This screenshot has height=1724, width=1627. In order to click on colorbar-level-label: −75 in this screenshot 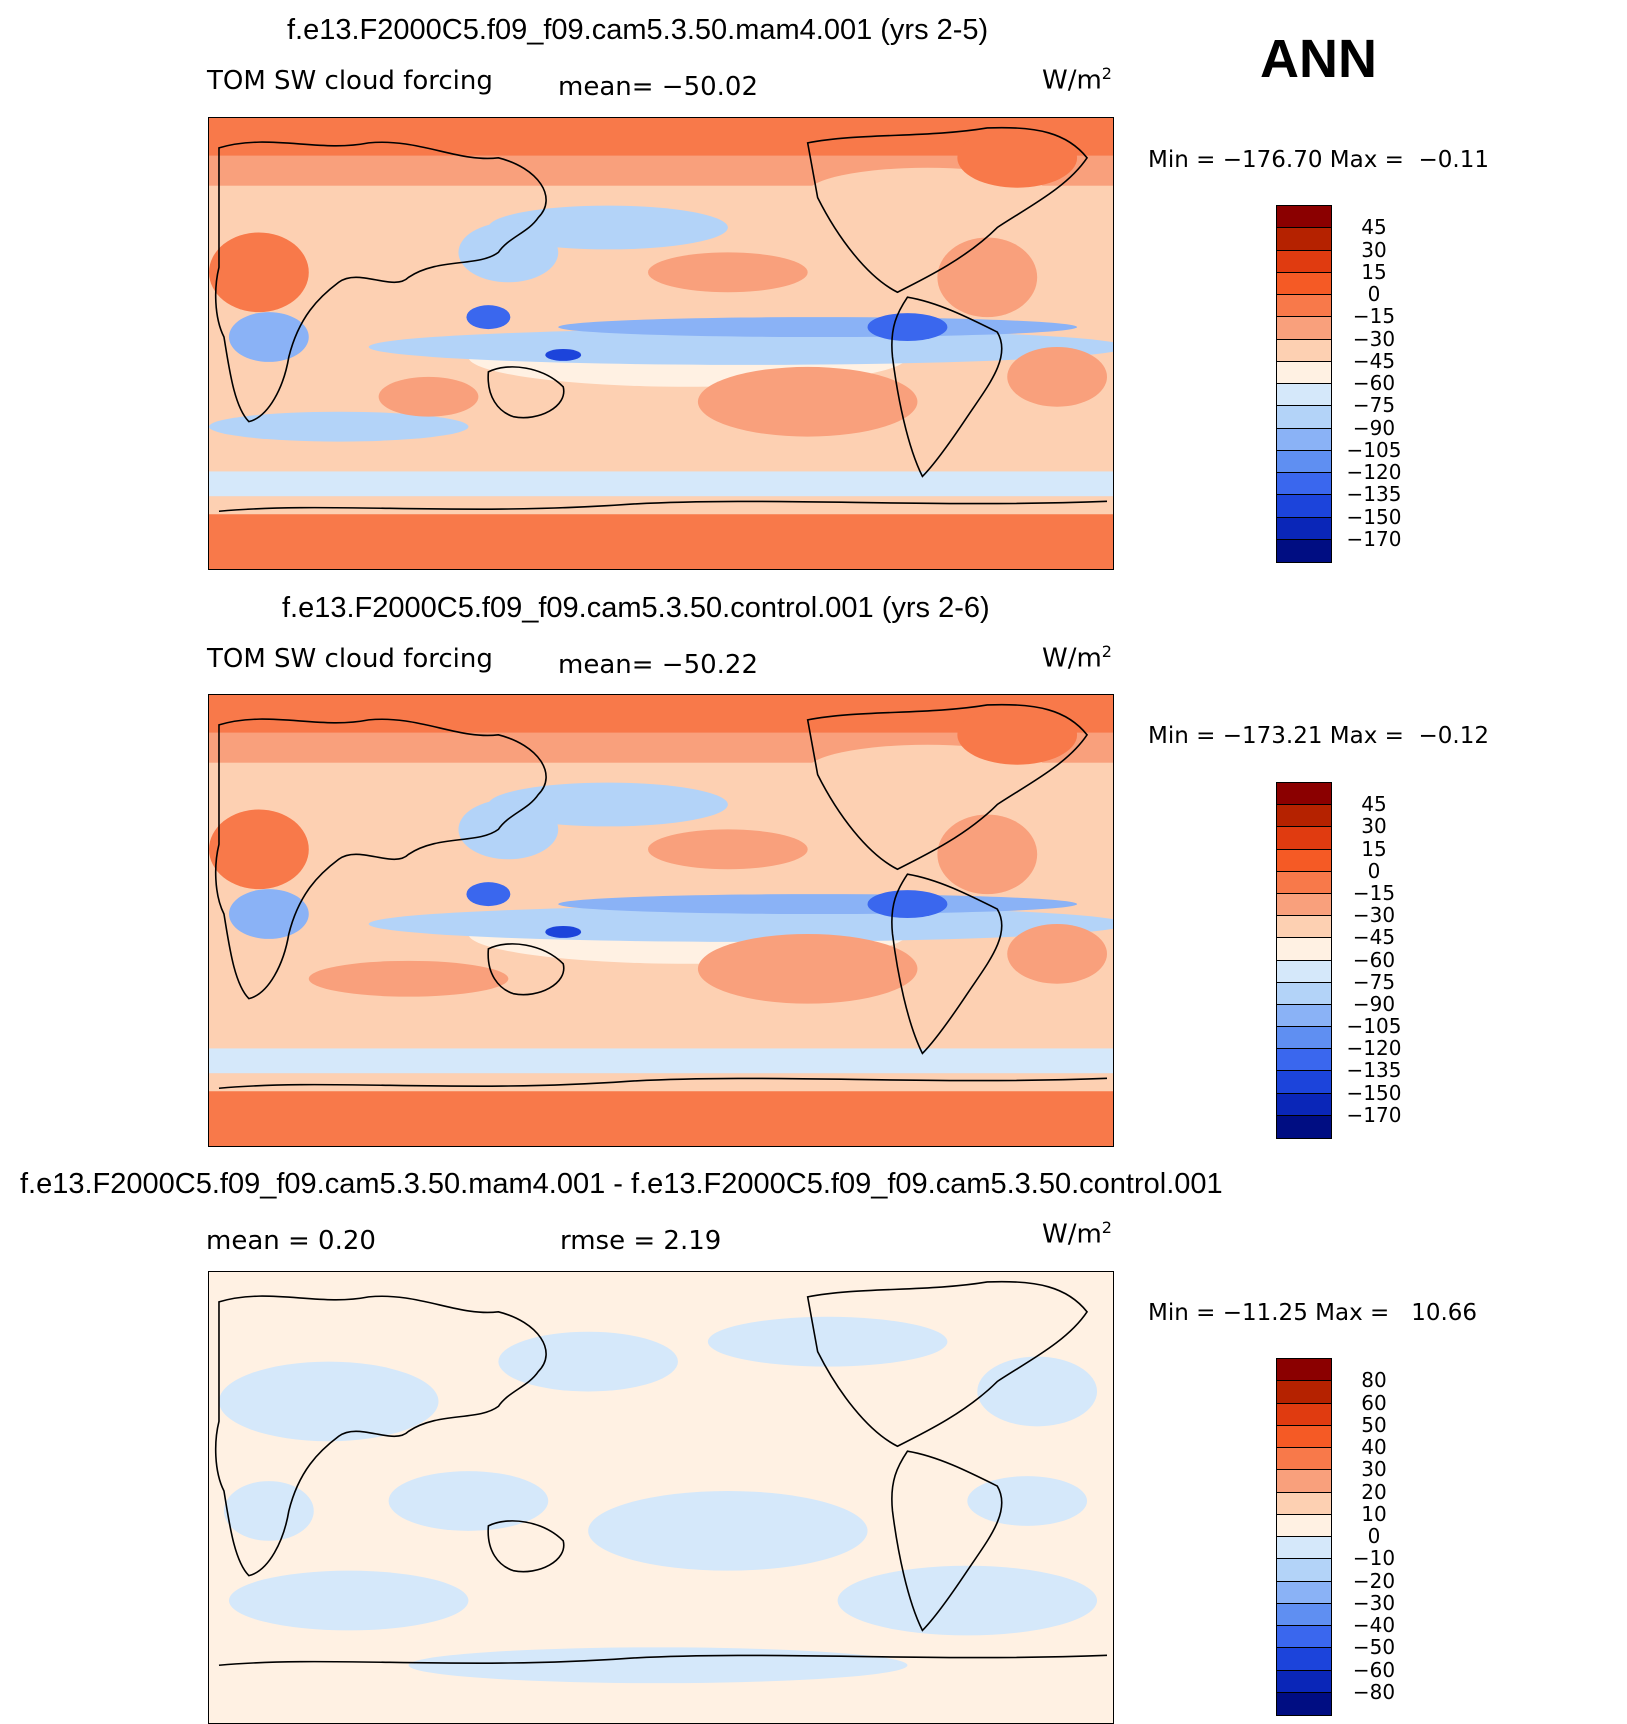, I will do `click(1374, 405)`.